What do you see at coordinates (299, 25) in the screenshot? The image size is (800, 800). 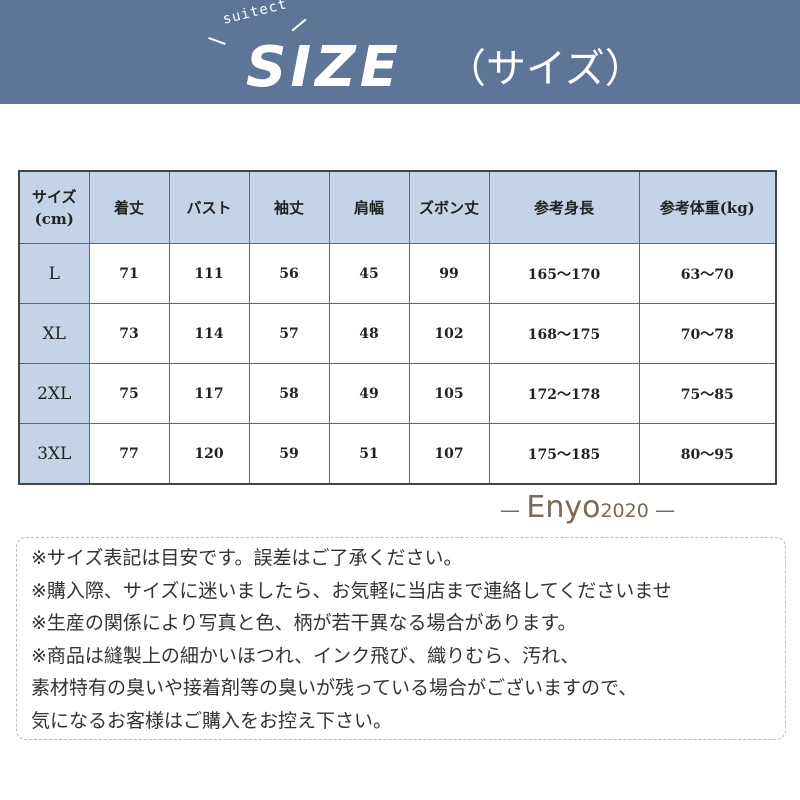 I see `logo-slash-right` at bounding box center [299, 25].